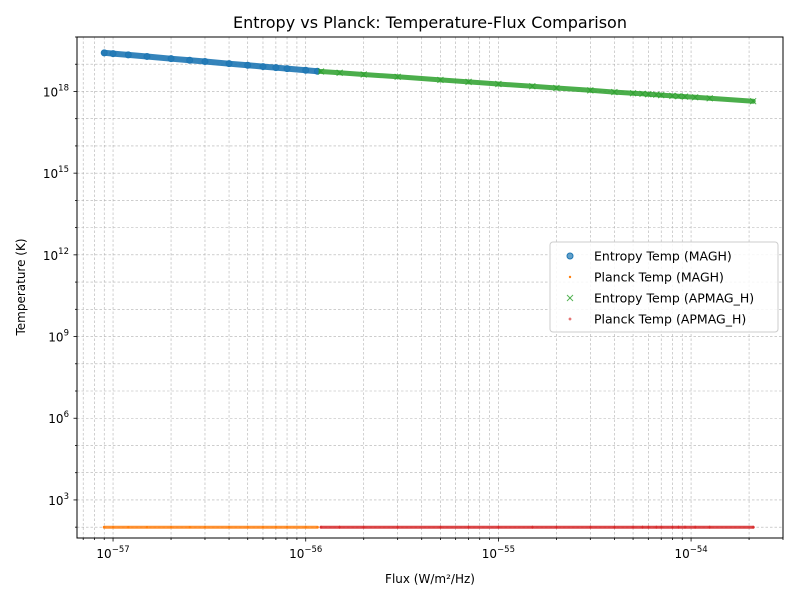 This screenshot has height=600, width=800. I want to click on y-axis-label: Temperature (K), so click(21, 287).